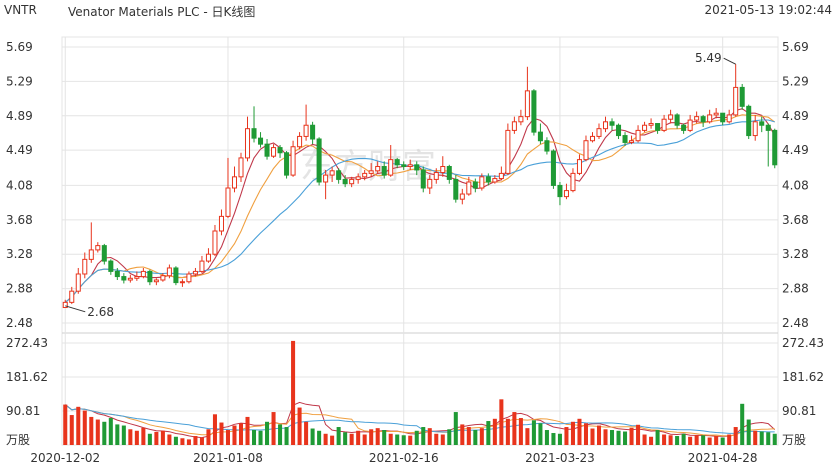  I want to click on volume-tick-right: 90.81, so click(799, 411).